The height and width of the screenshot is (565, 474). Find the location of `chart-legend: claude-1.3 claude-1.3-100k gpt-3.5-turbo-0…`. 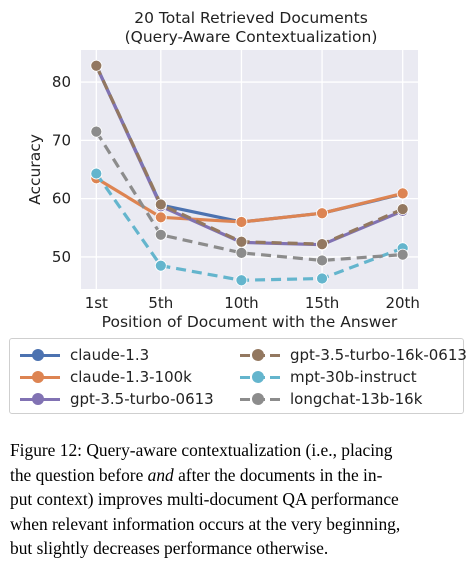

chart-legend: claude-1.3 claude-1.3-100k gpt-3.5-turbo-0… is located at coordinates (238, 376).